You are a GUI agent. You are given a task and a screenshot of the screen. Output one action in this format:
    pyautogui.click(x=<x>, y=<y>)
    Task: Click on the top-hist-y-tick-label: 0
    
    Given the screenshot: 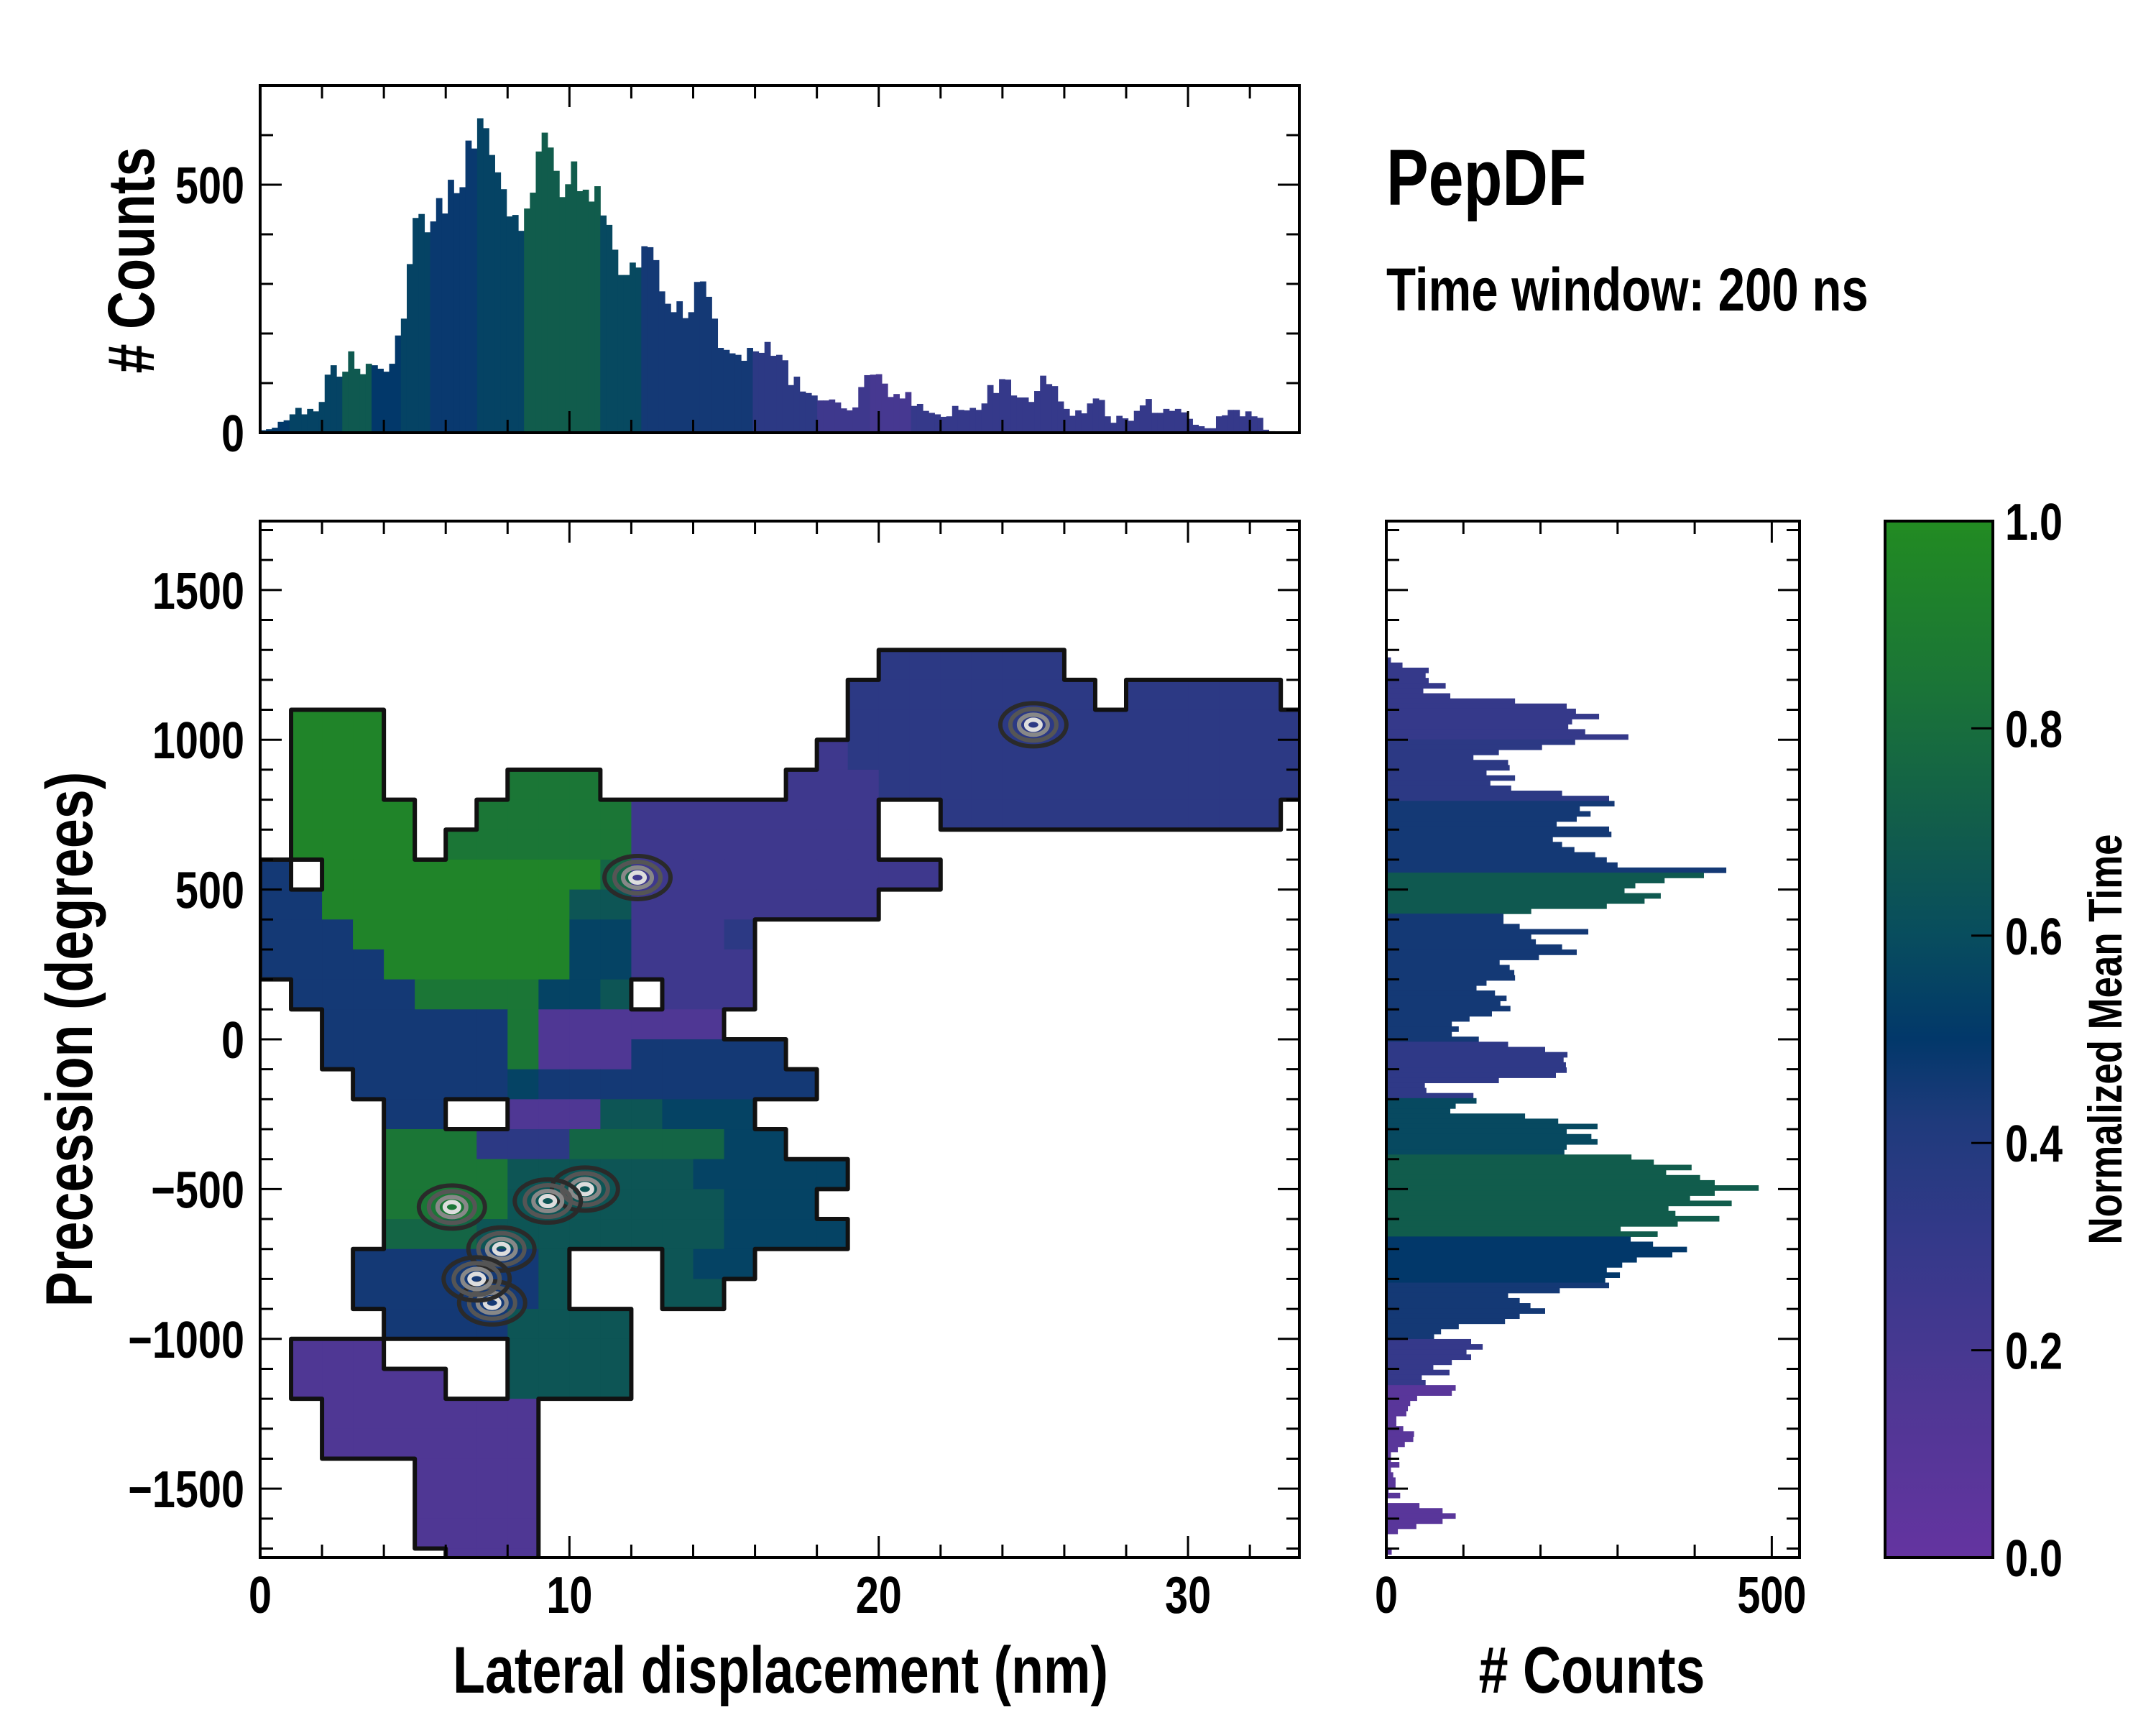 What is the action you would take?
    pyautogui.click(x=233, y=434)
    